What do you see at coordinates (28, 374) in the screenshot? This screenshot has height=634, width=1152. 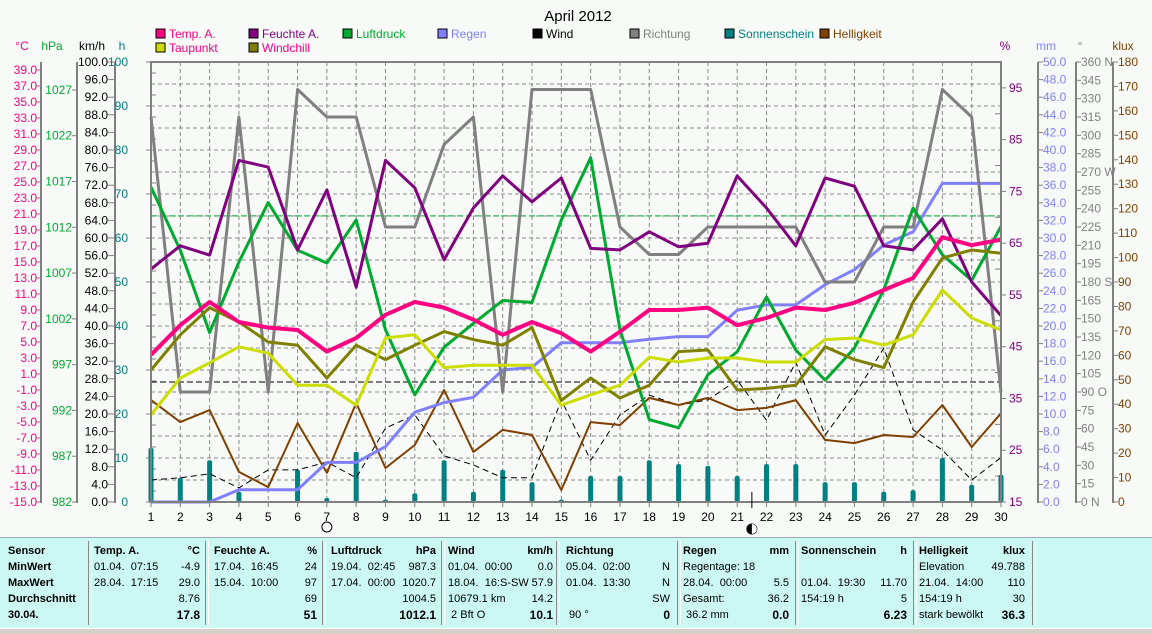 I see `tick-label-temp: 1.0` at bounding box center [28, 374].